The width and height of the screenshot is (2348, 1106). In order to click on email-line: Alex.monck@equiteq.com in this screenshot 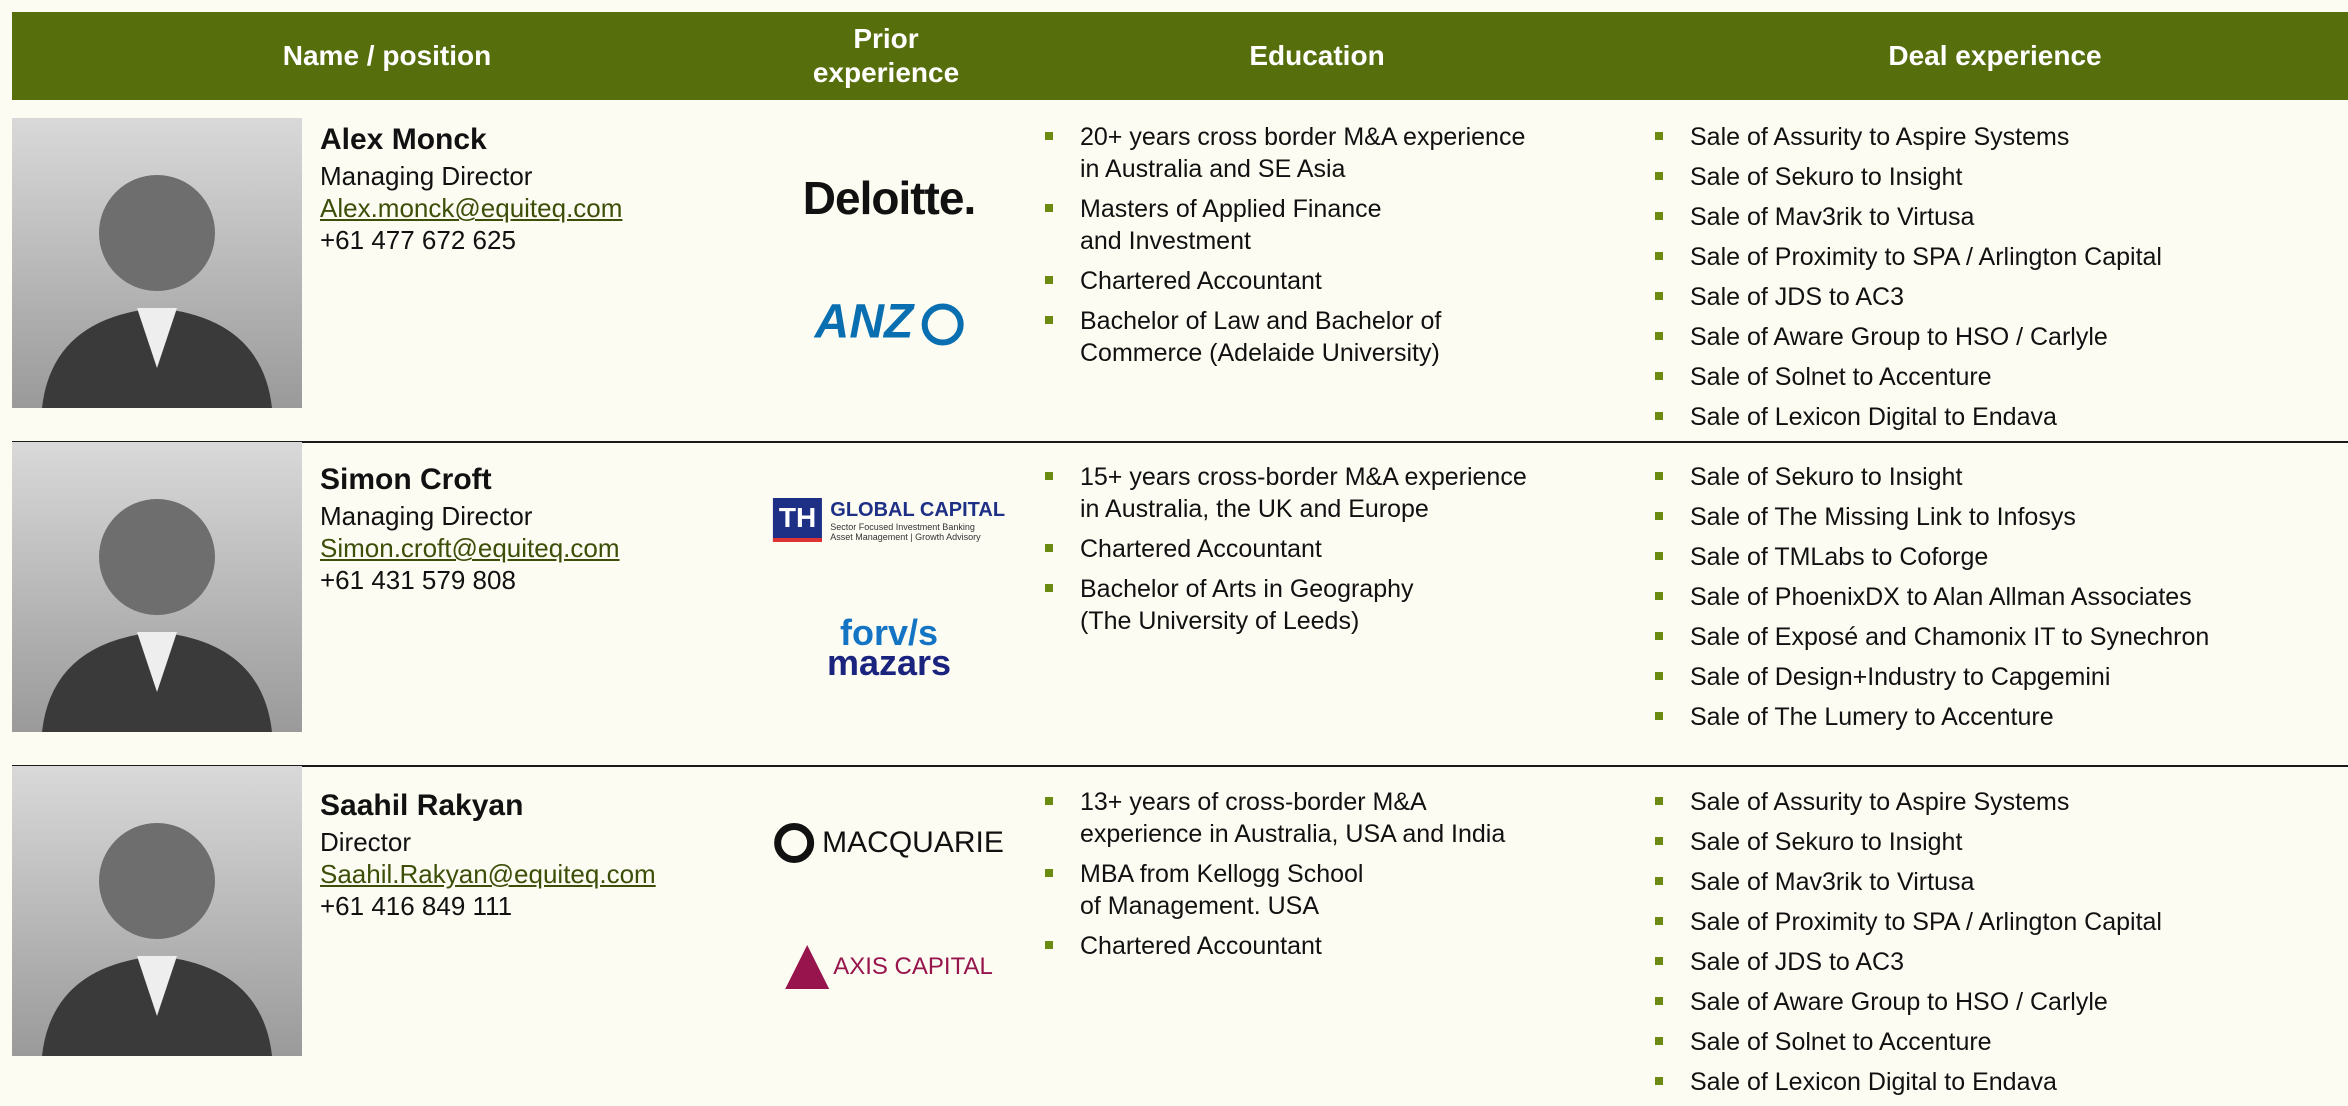, I will do `click(471, 208)`.